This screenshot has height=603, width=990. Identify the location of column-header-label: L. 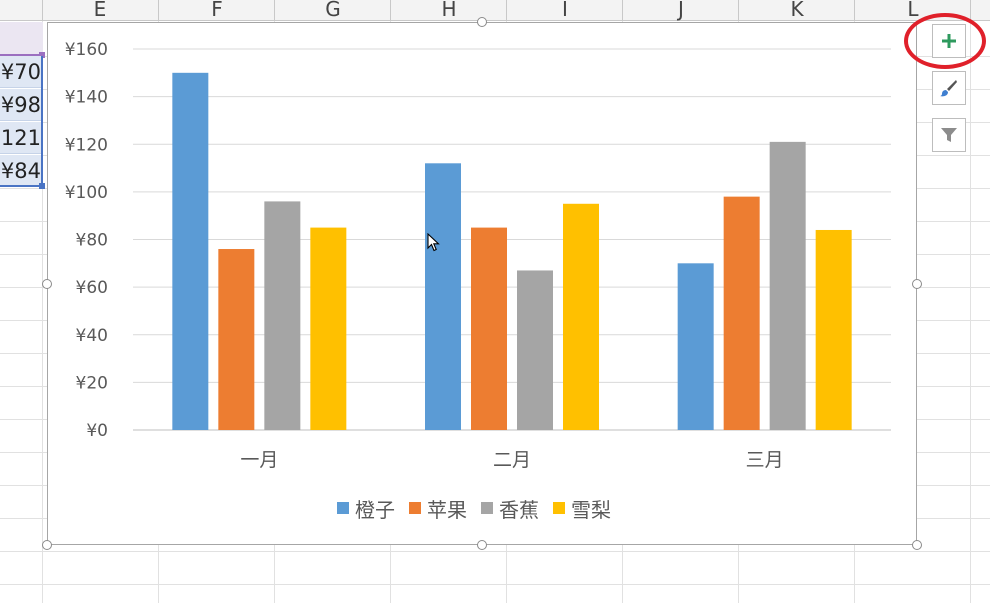
(913, 10).